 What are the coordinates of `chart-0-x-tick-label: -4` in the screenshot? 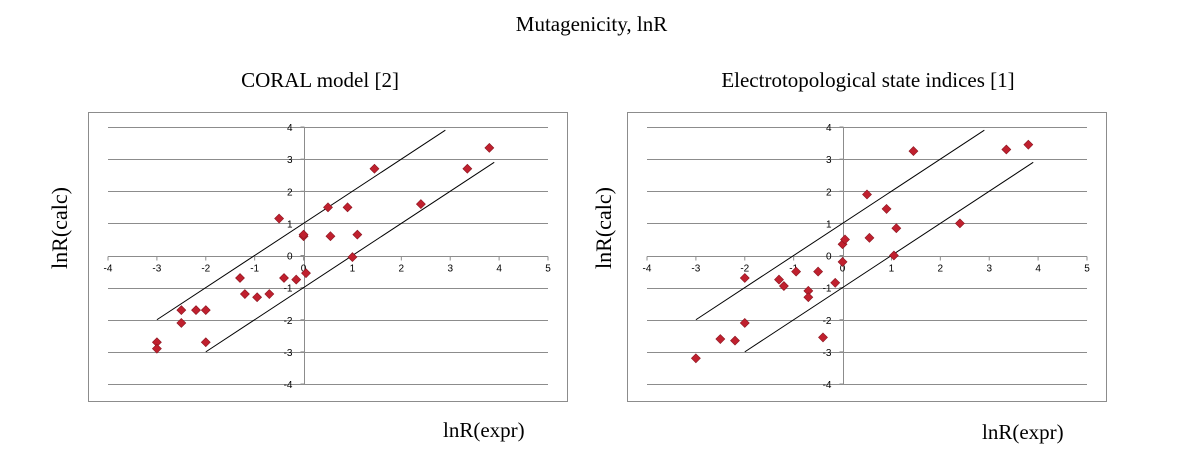 It's located at (108, 269).